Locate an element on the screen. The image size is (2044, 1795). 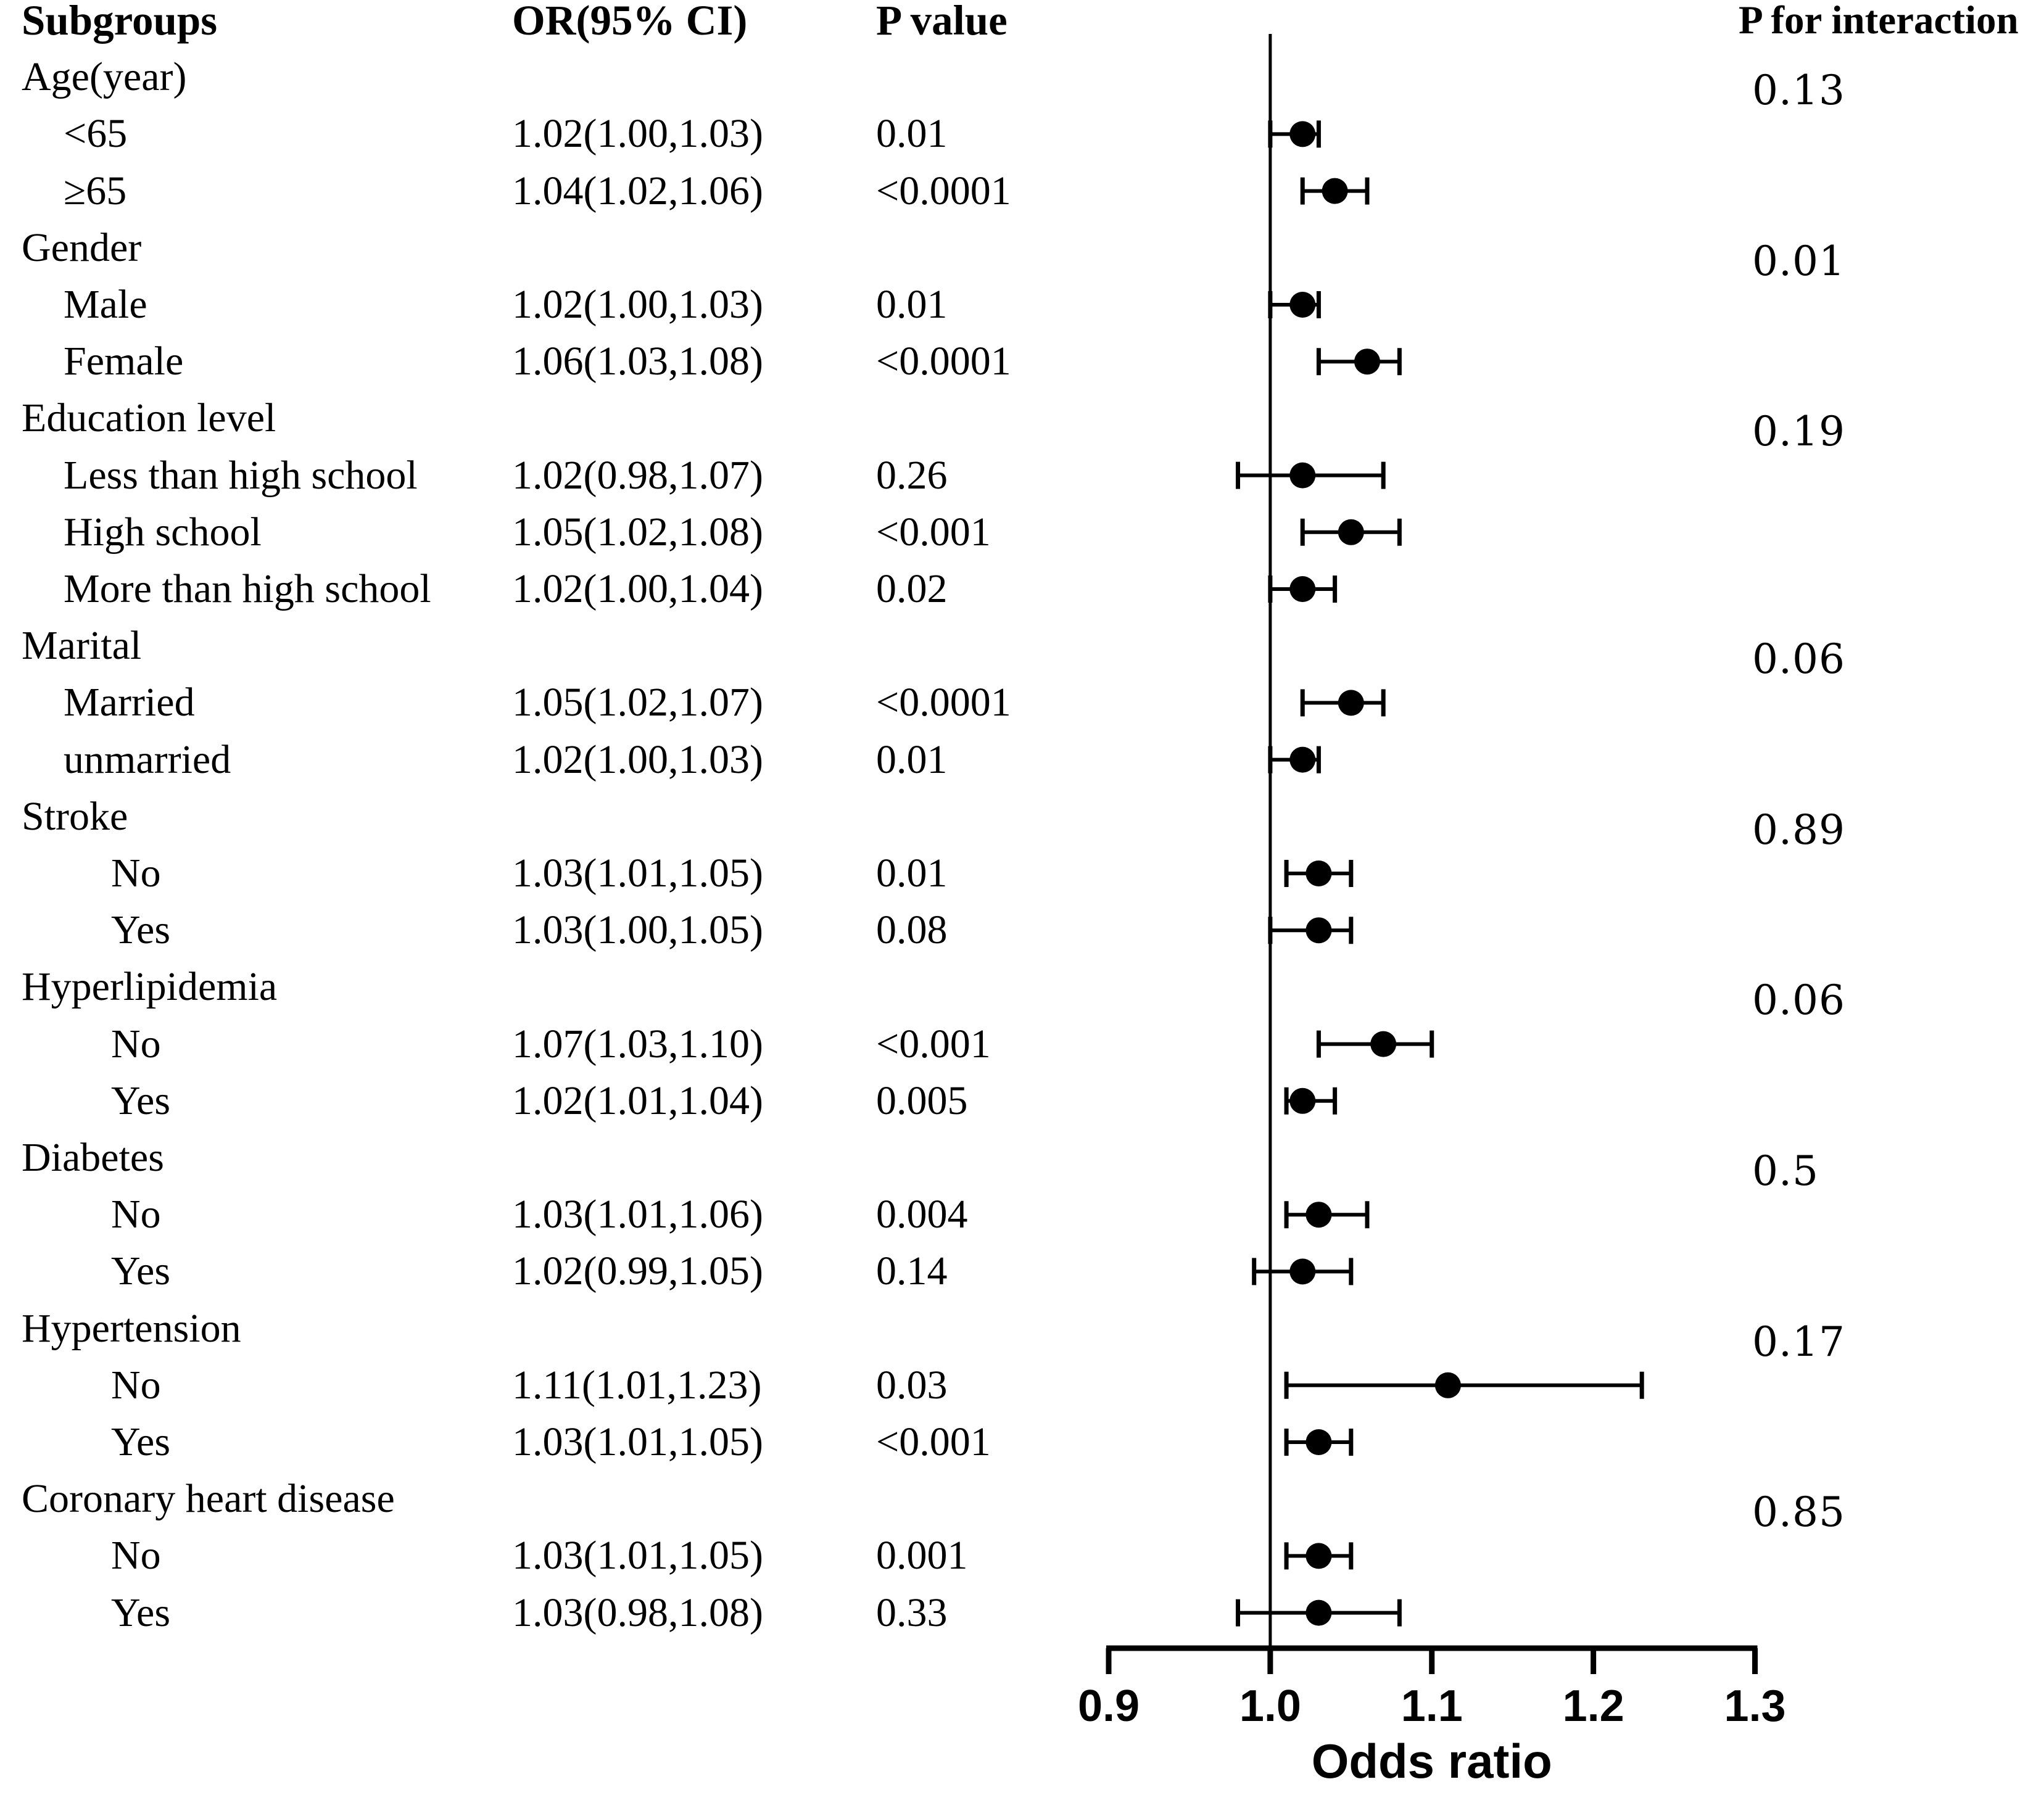
table-row: Less than high school 1.02(0.98,1.07) 0.26 is located at coordinates (1022, 476).